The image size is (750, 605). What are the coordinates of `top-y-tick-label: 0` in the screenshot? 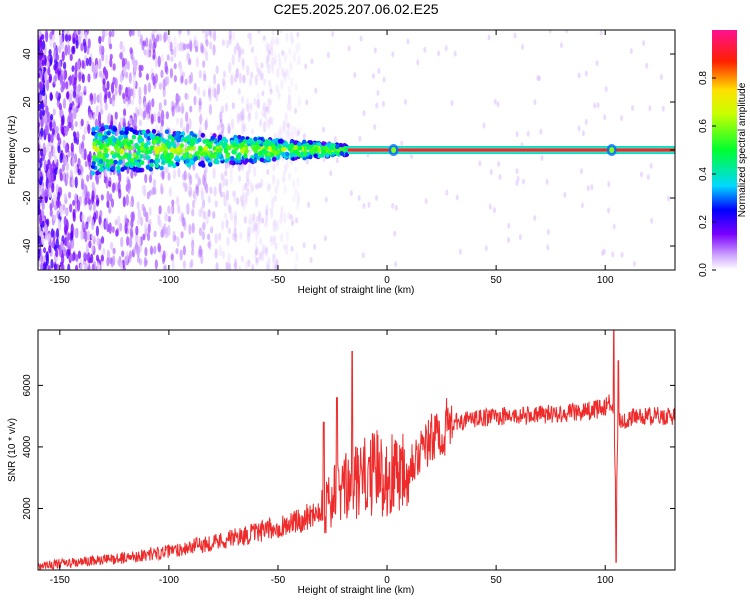 It's located at (27, 150).